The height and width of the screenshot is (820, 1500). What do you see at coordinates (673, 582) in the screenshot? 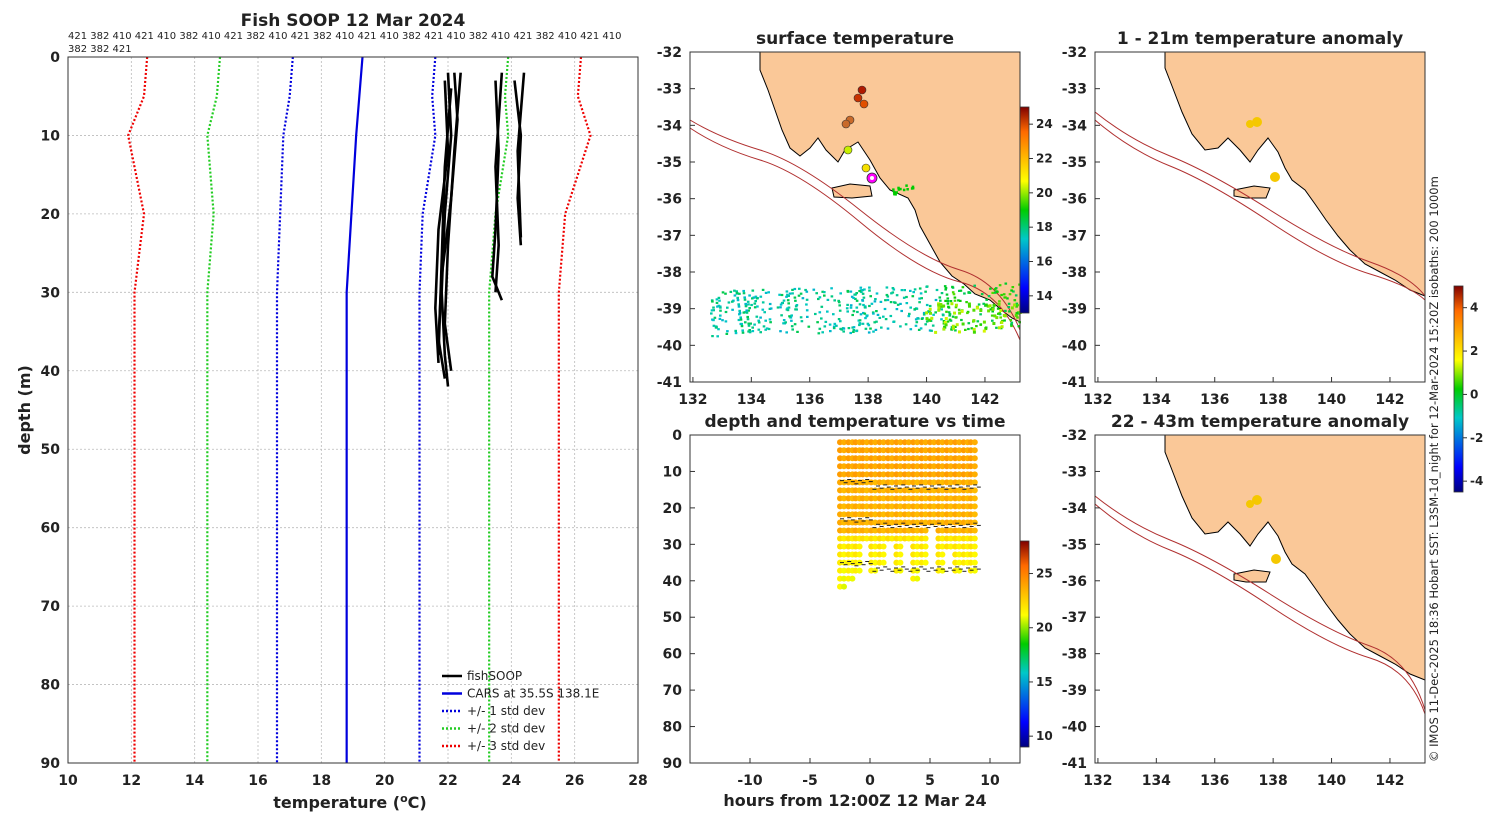
I see `time-ytick-label: 40` at bounding box center [673, 582].